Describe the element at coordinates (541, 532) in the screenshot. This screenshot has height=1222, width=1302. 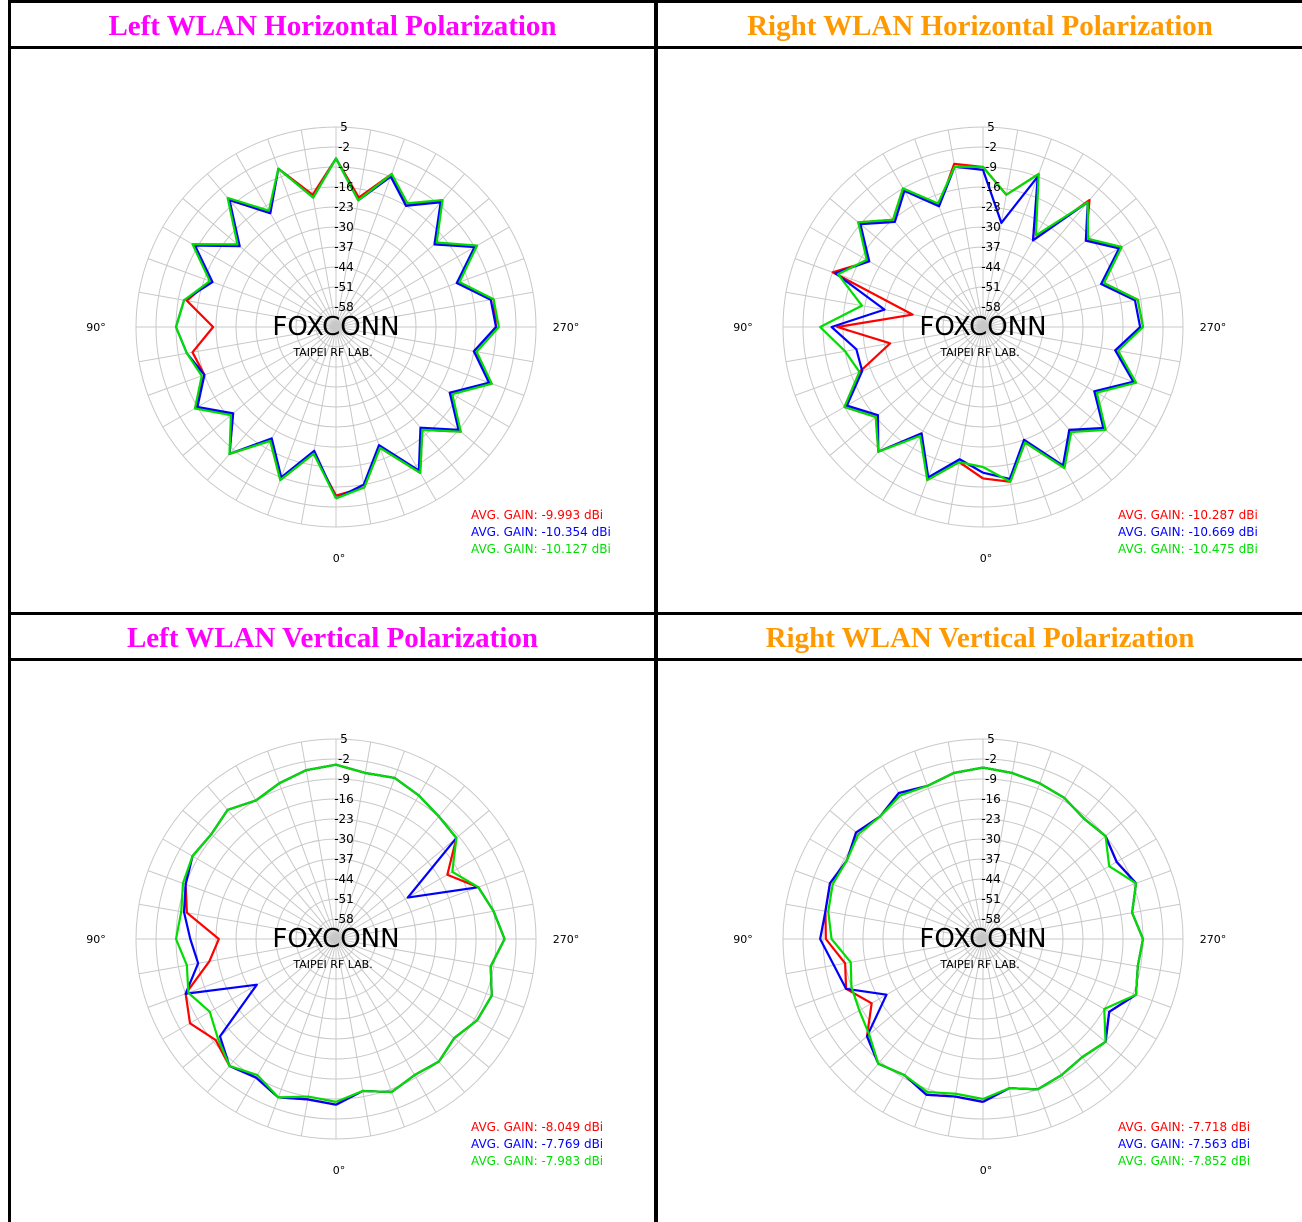
I see `avg-gain-label: AVG. GAIN: -10.354 dBi` at that location.